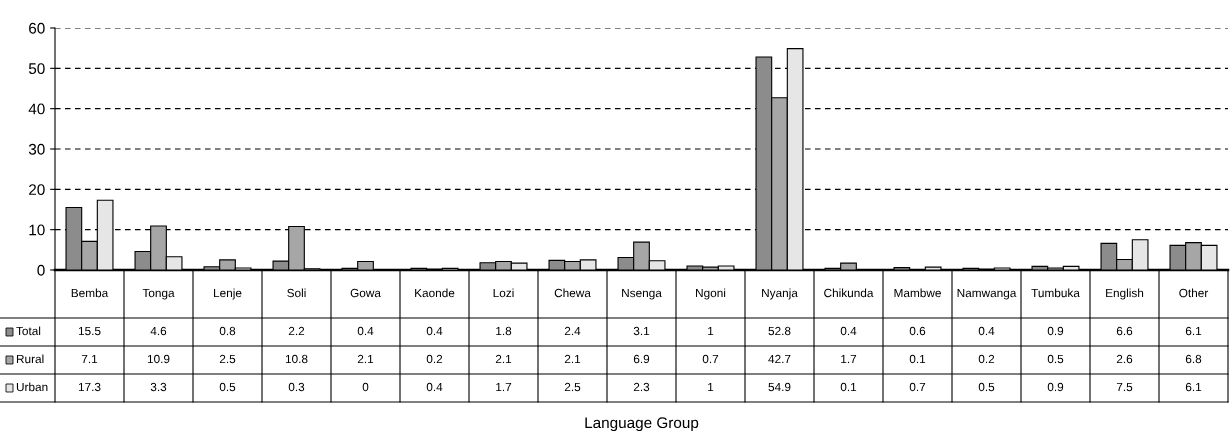 This screenshot has height=434, width=1230. Describe the element at coordinates (37, 28) in the screenshot. I see `y-tick-label: 60` at that location.